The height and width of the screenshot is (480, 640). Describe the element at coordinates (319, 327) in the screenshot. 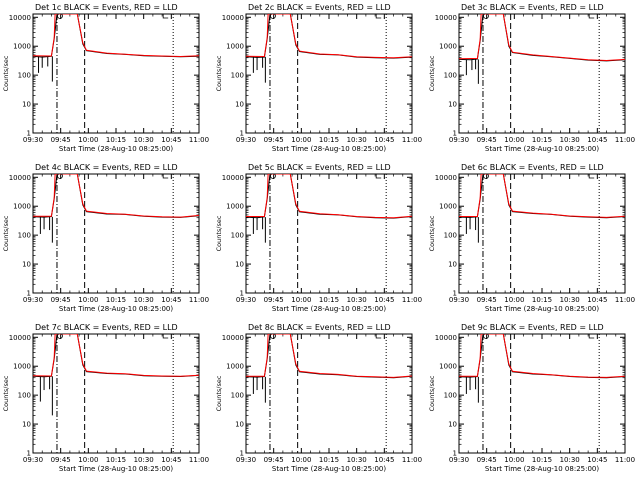

I see `chart-title: Det 8c BLACK = Events, RED = LLD` at that location.